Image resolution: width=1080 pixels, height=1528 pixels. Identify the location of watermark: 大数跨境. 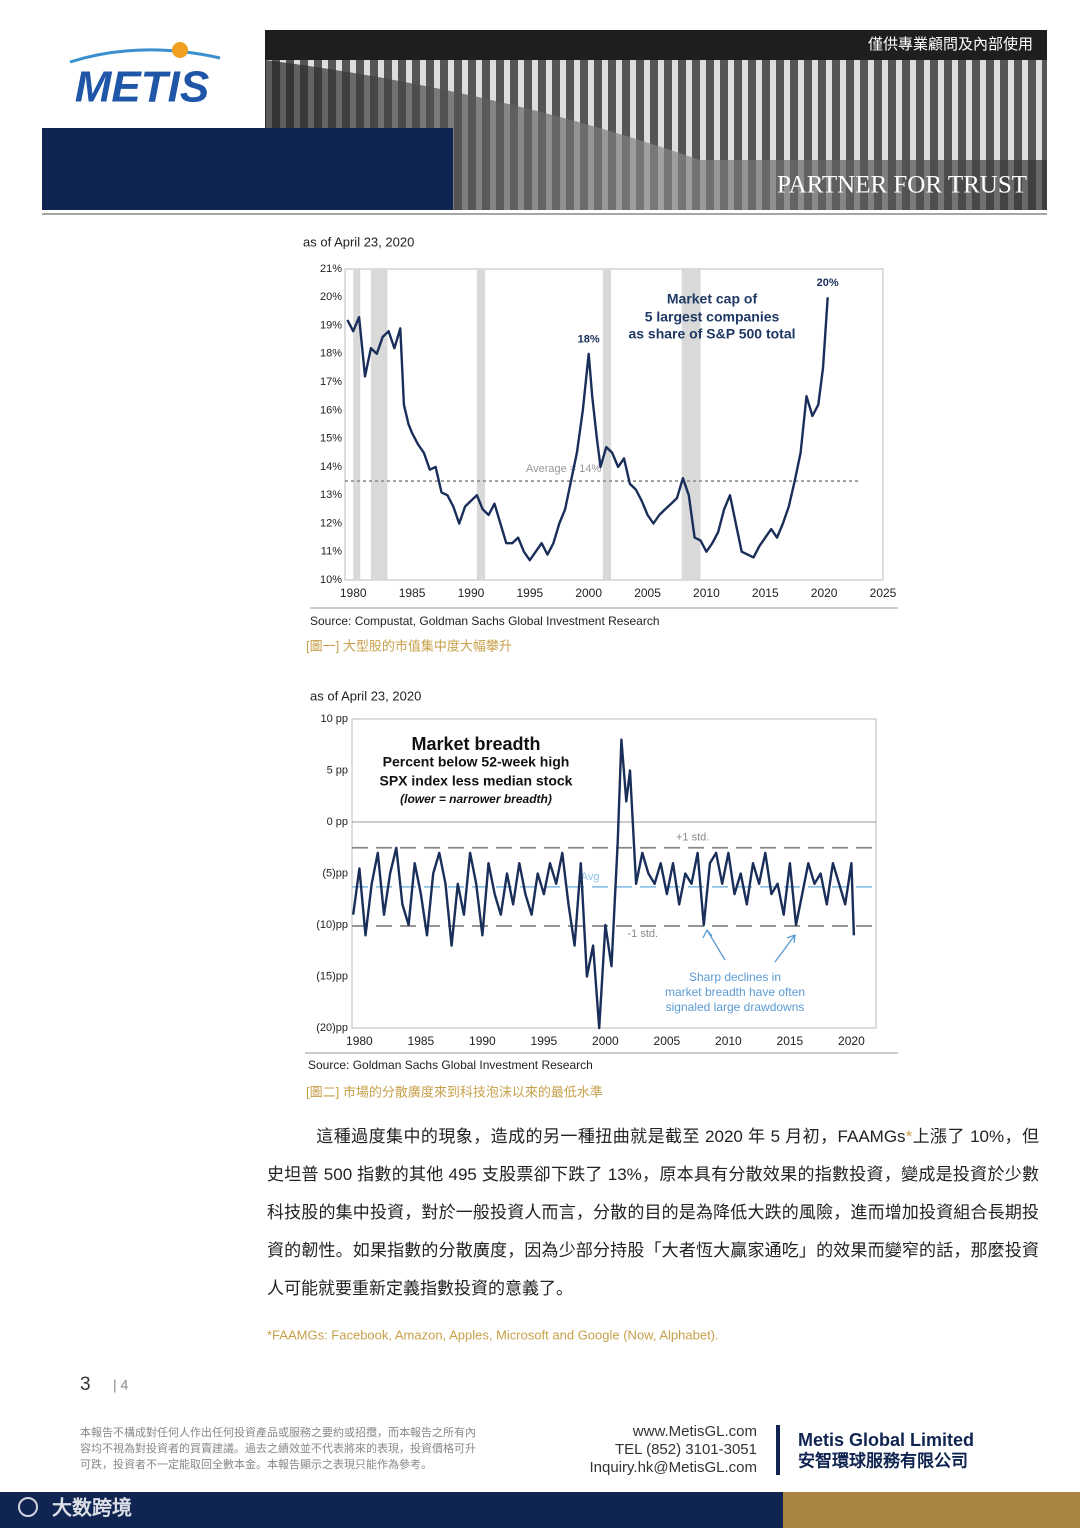
(92, 1507).